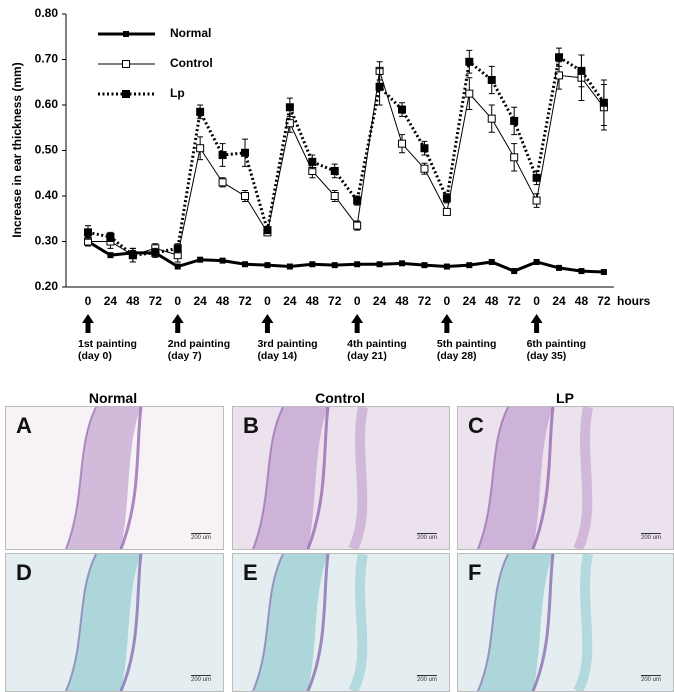 This screenshot has height=692, width=674. I want to click on micrograph: F 200 um, so click(565, 622).